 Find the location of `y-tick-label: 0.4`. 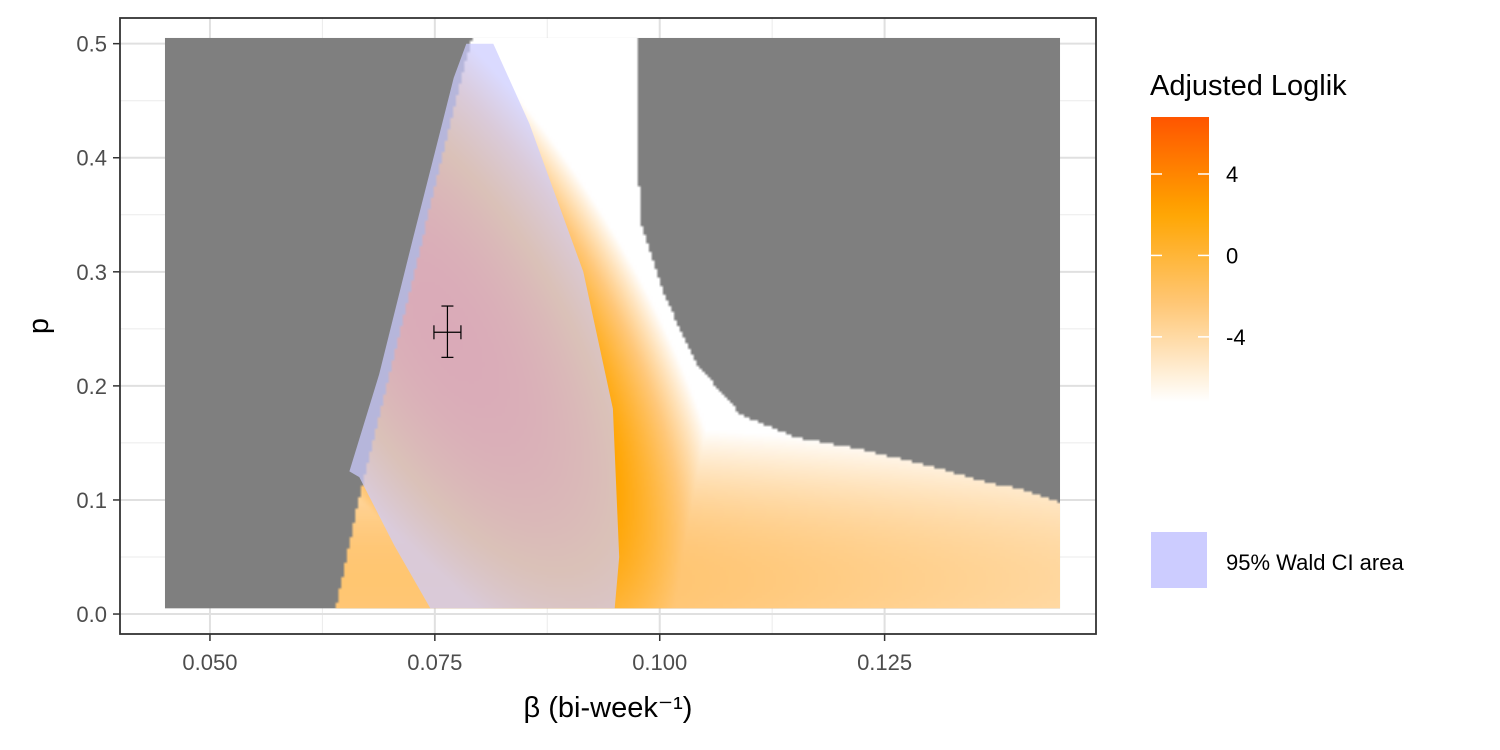

y-tick-label: 0.4 is located at coordinates (91, 158).